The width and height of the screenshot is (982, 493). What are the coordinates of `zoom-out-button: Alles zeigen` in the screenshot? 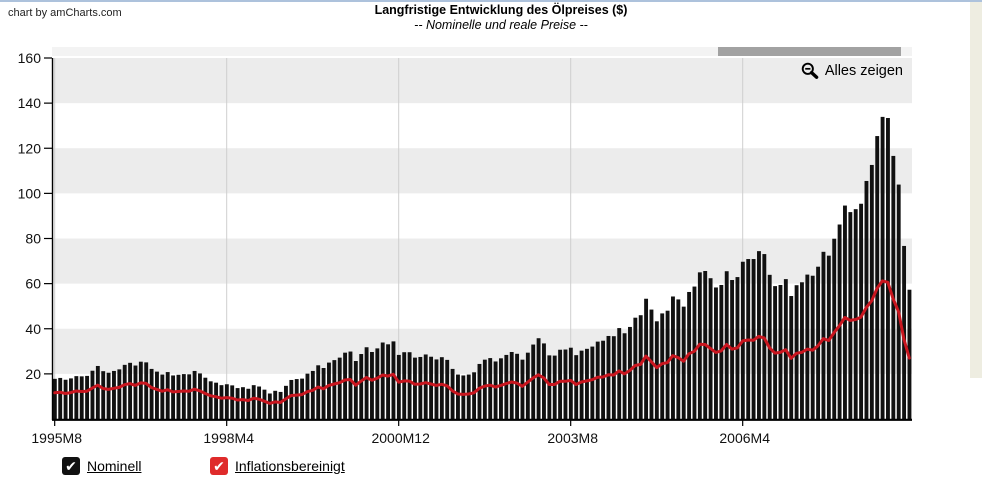 It's located at (852, 71).